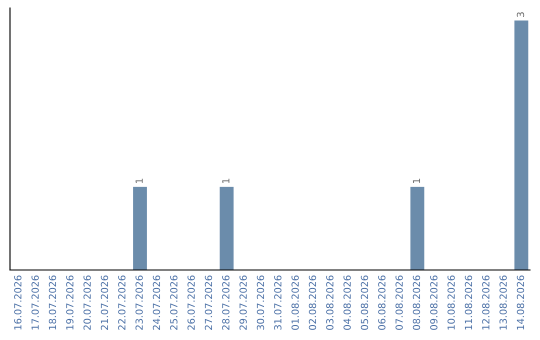 This screenshot has height=340, width=540. Describe the element at coordinates (122, 302) in the screenshot. I see `x-tick-label: 22.07.2026` at that location.